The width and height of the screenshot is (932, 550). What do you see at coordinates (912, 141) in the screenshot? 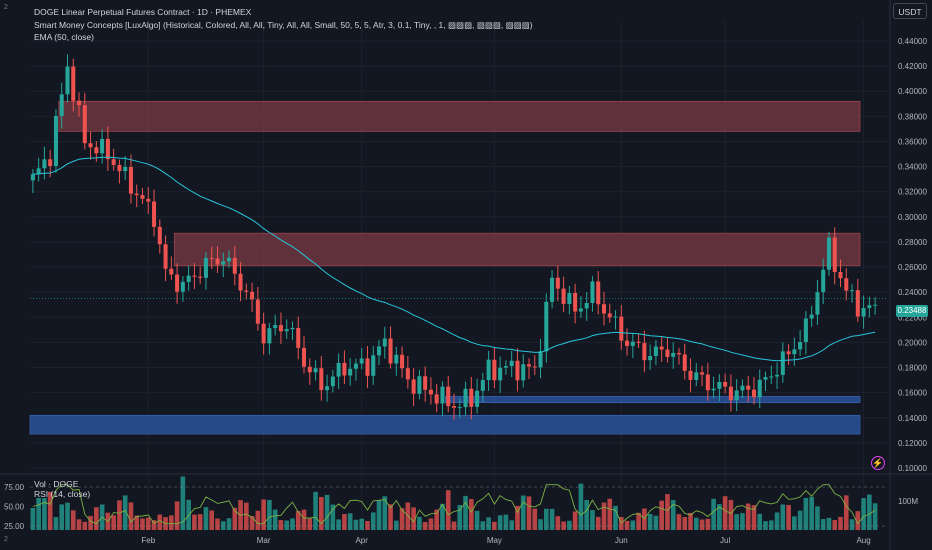
I see `price-tick-label: 0.36000` at bounding box center [912, 141].